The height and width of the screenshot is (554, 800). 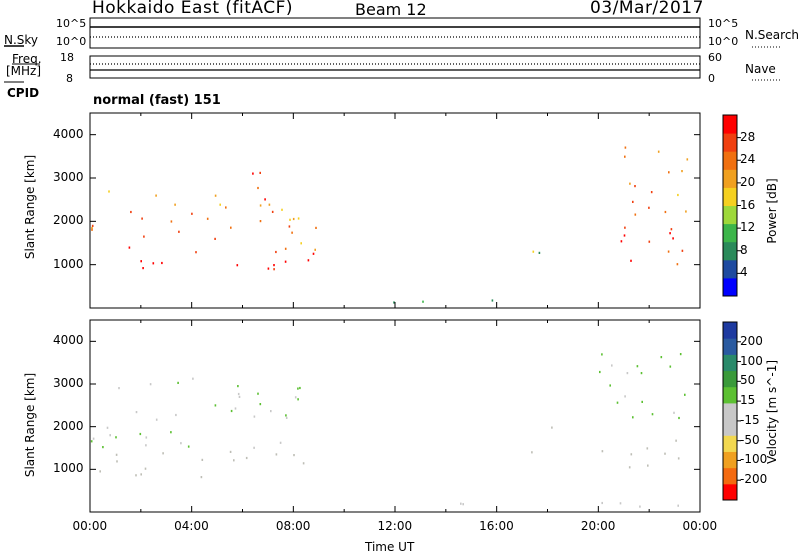 What do you see at coordinates (30, 425) in the screenshot?
I see `velocity-y-axis-label: Slant Range [km]` at bounding box center [30, 425].